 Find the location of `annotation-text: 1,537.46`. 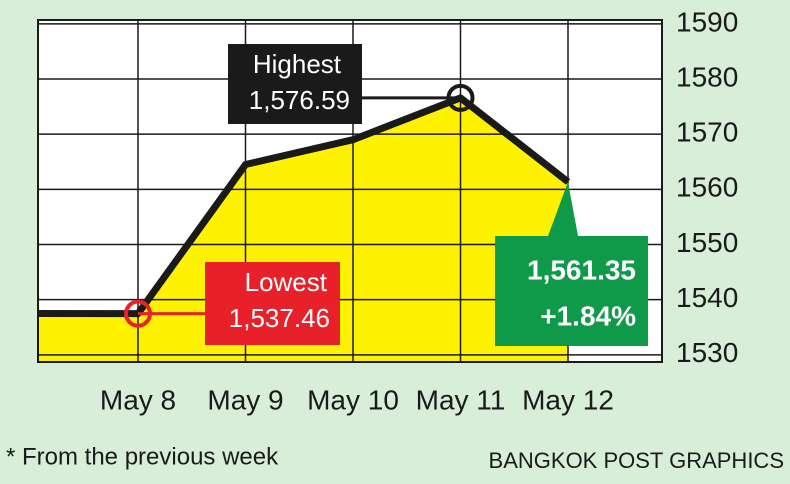

annotation-text: 1,537.46 is located at coordinates (279, 318).